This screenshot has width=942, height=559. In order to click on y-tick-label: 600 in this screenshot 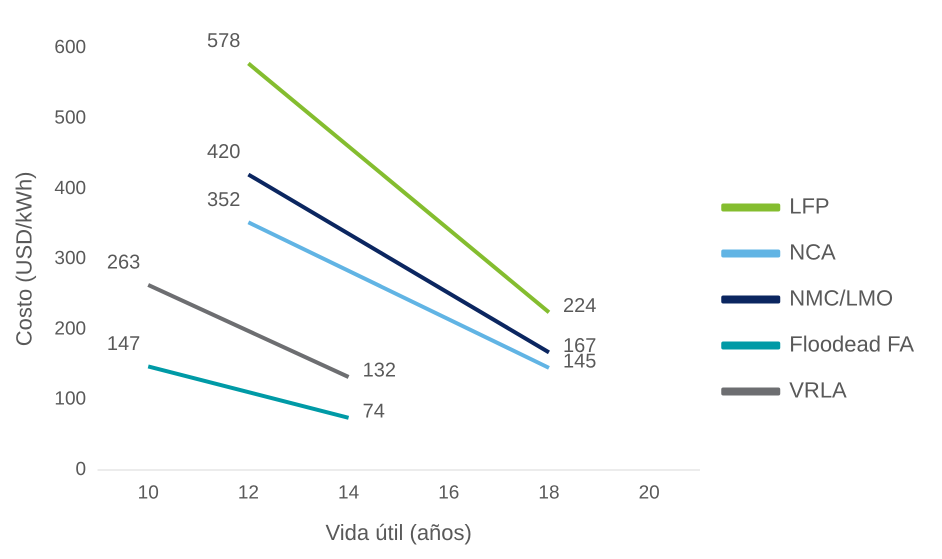, I will do `click(70, 47)`.